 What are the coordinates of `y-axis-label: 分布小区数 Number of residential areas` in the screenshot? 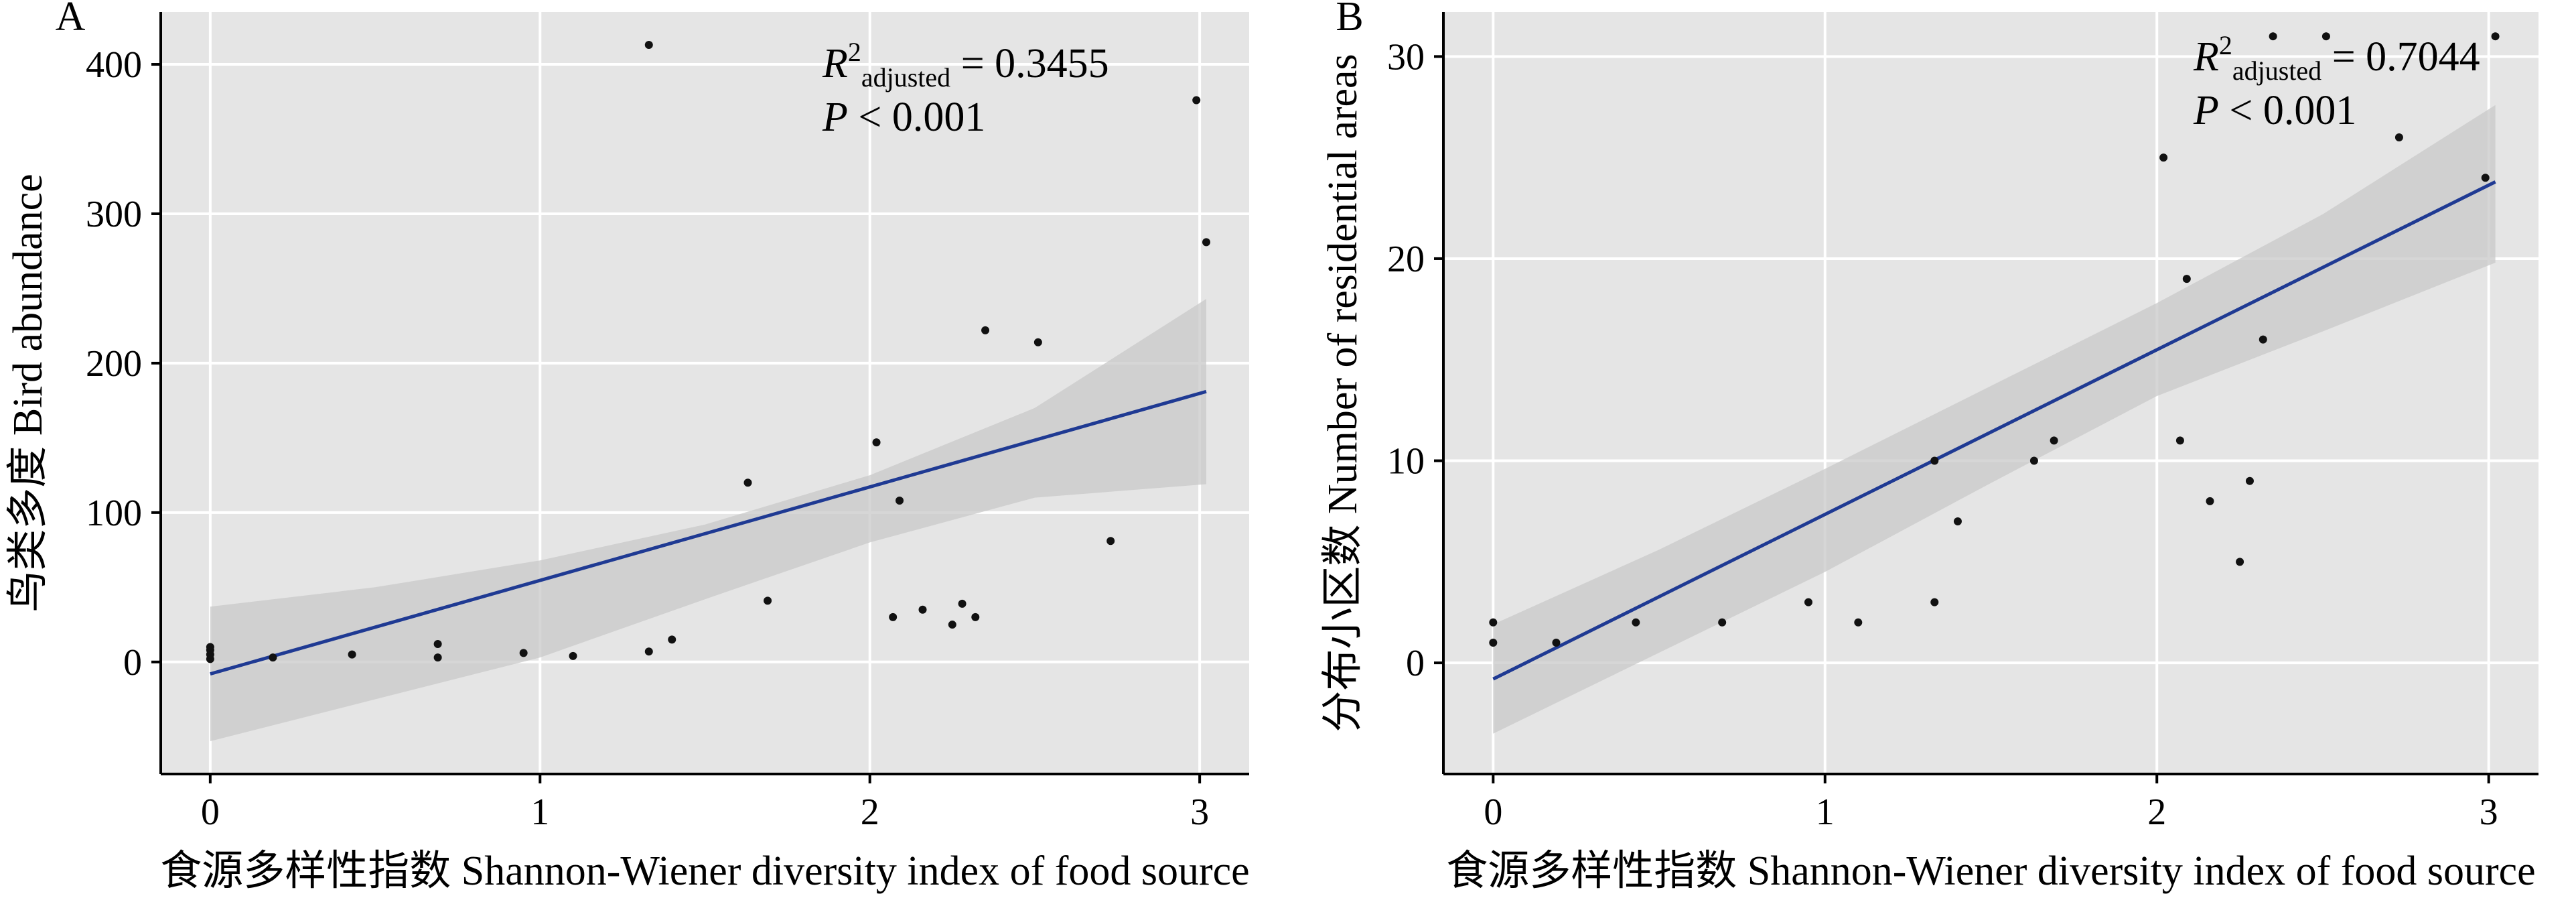 It's located at (1343, 393).